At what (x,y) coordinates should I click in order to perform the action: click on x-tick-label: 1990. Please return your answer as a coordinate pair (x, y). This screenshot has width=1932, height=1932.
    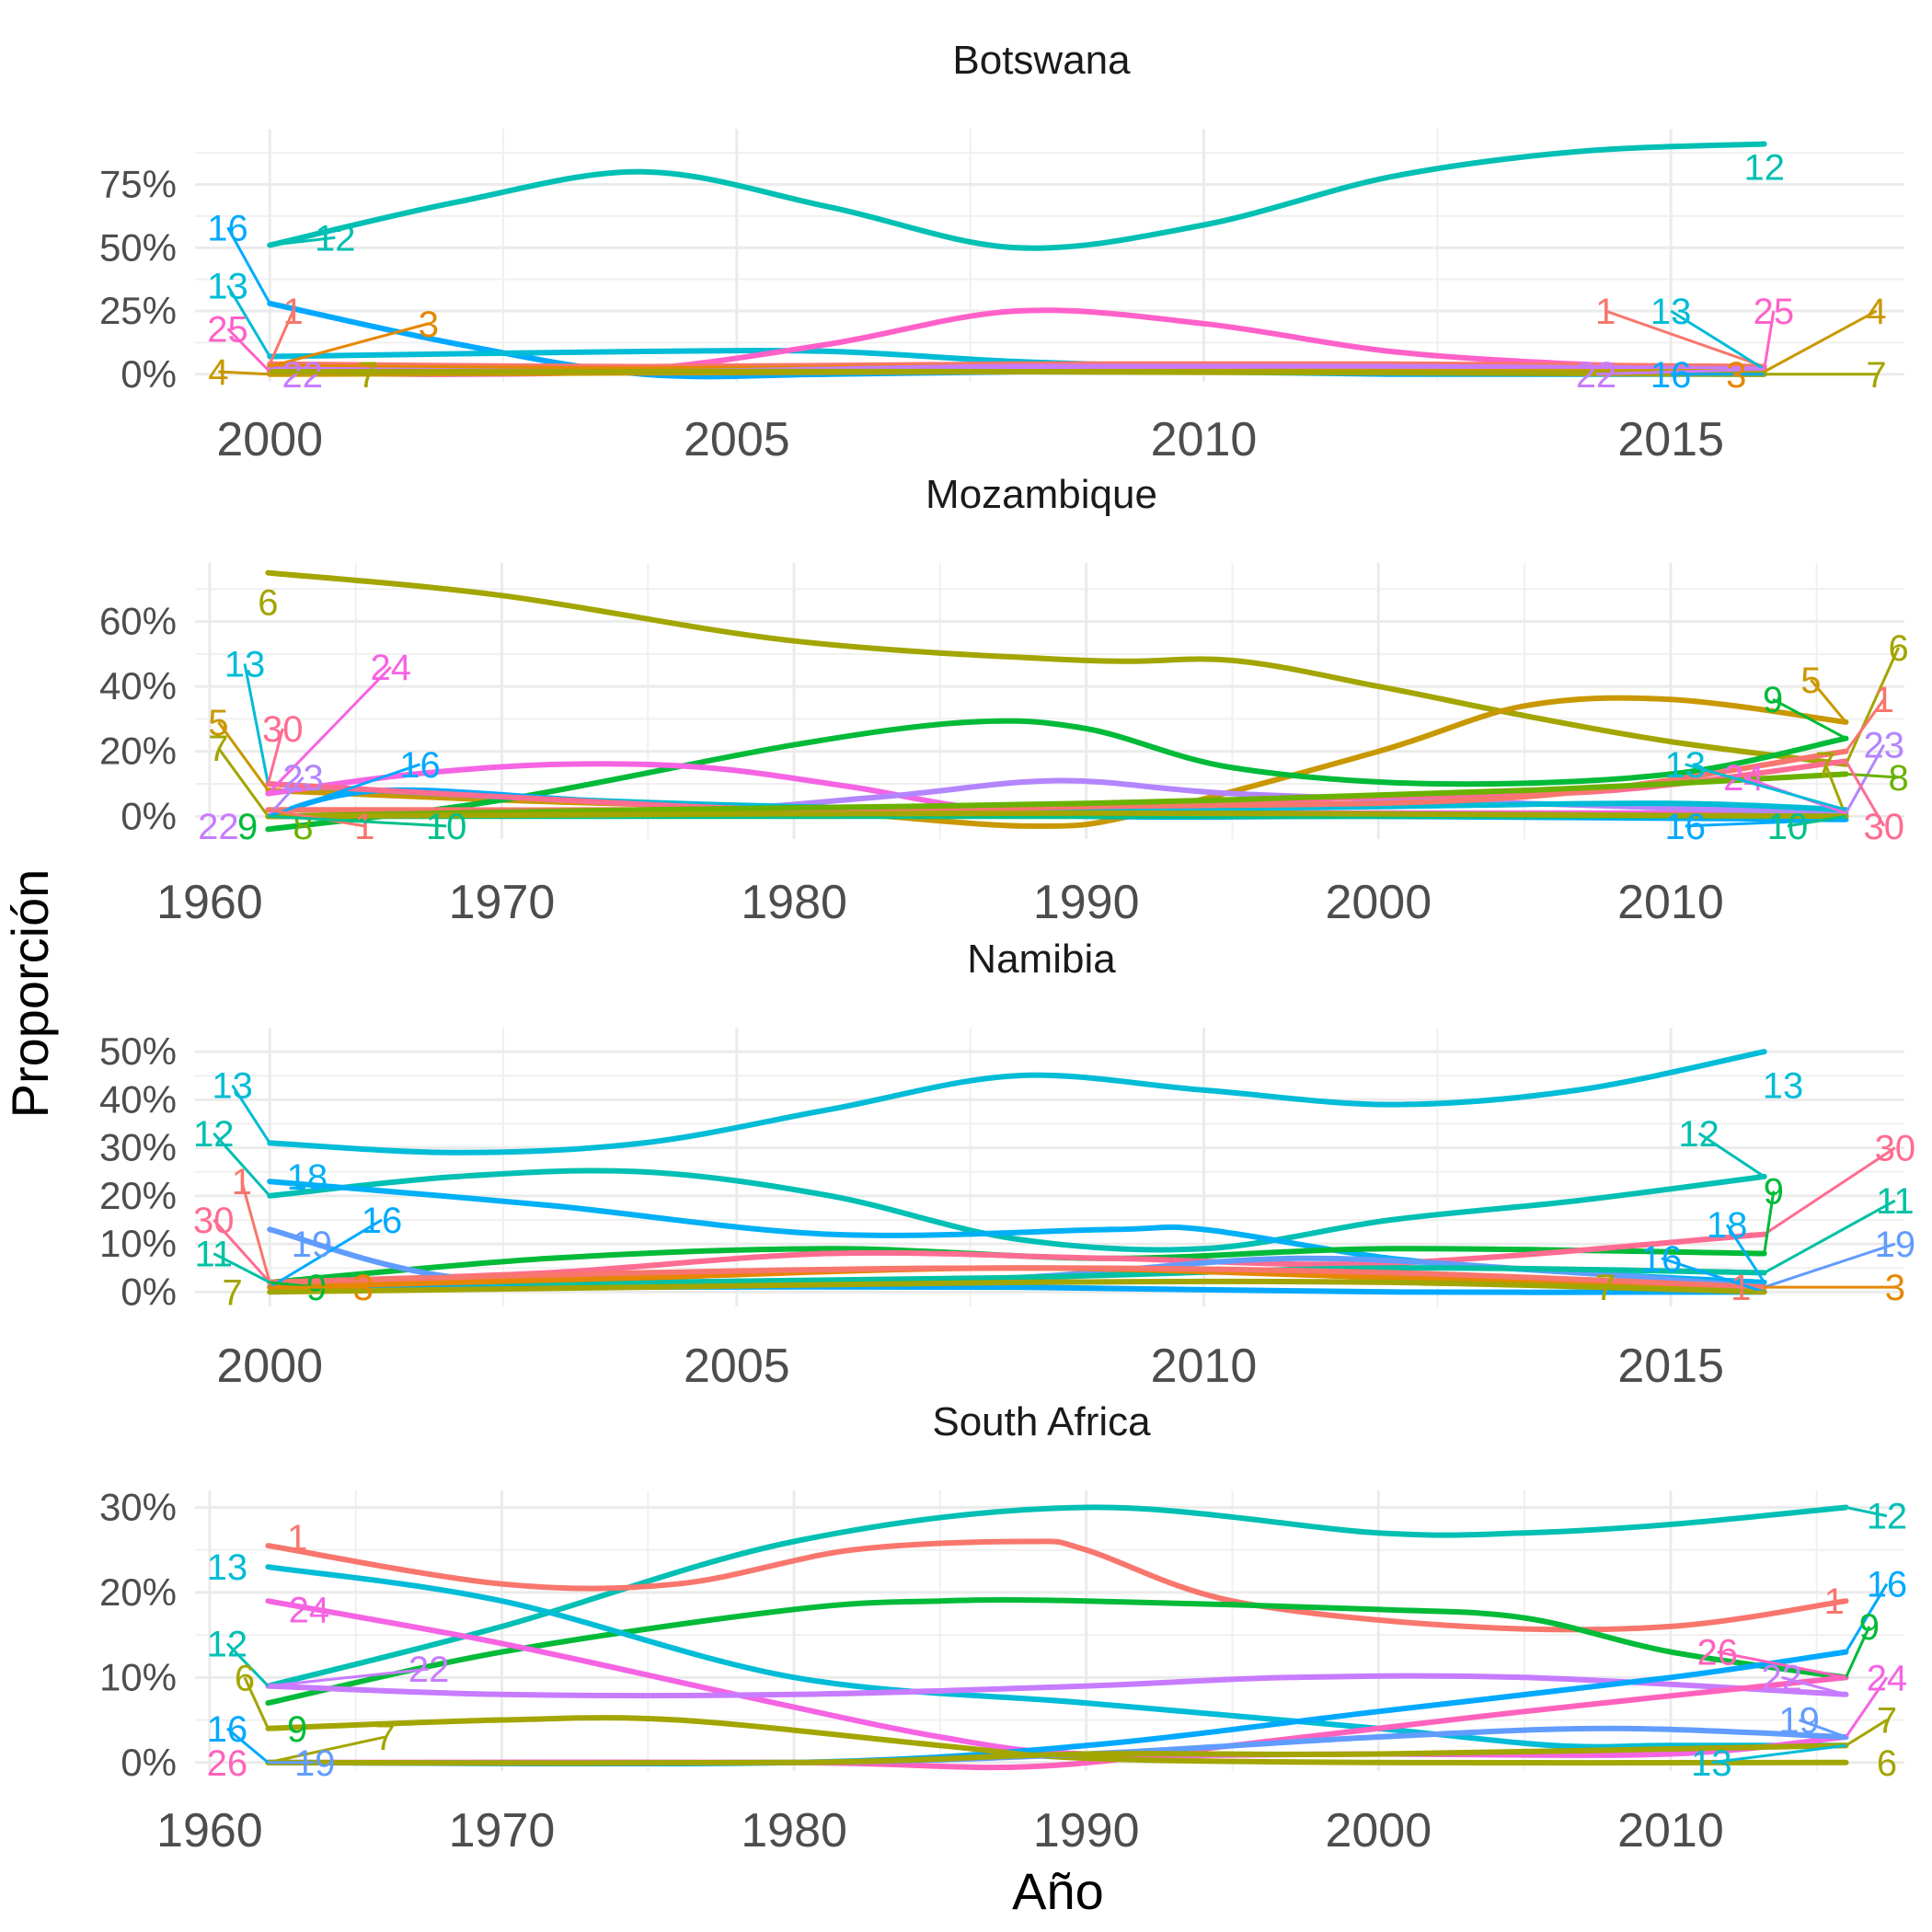
    Looking at the image, I should click on (1086, 1830).